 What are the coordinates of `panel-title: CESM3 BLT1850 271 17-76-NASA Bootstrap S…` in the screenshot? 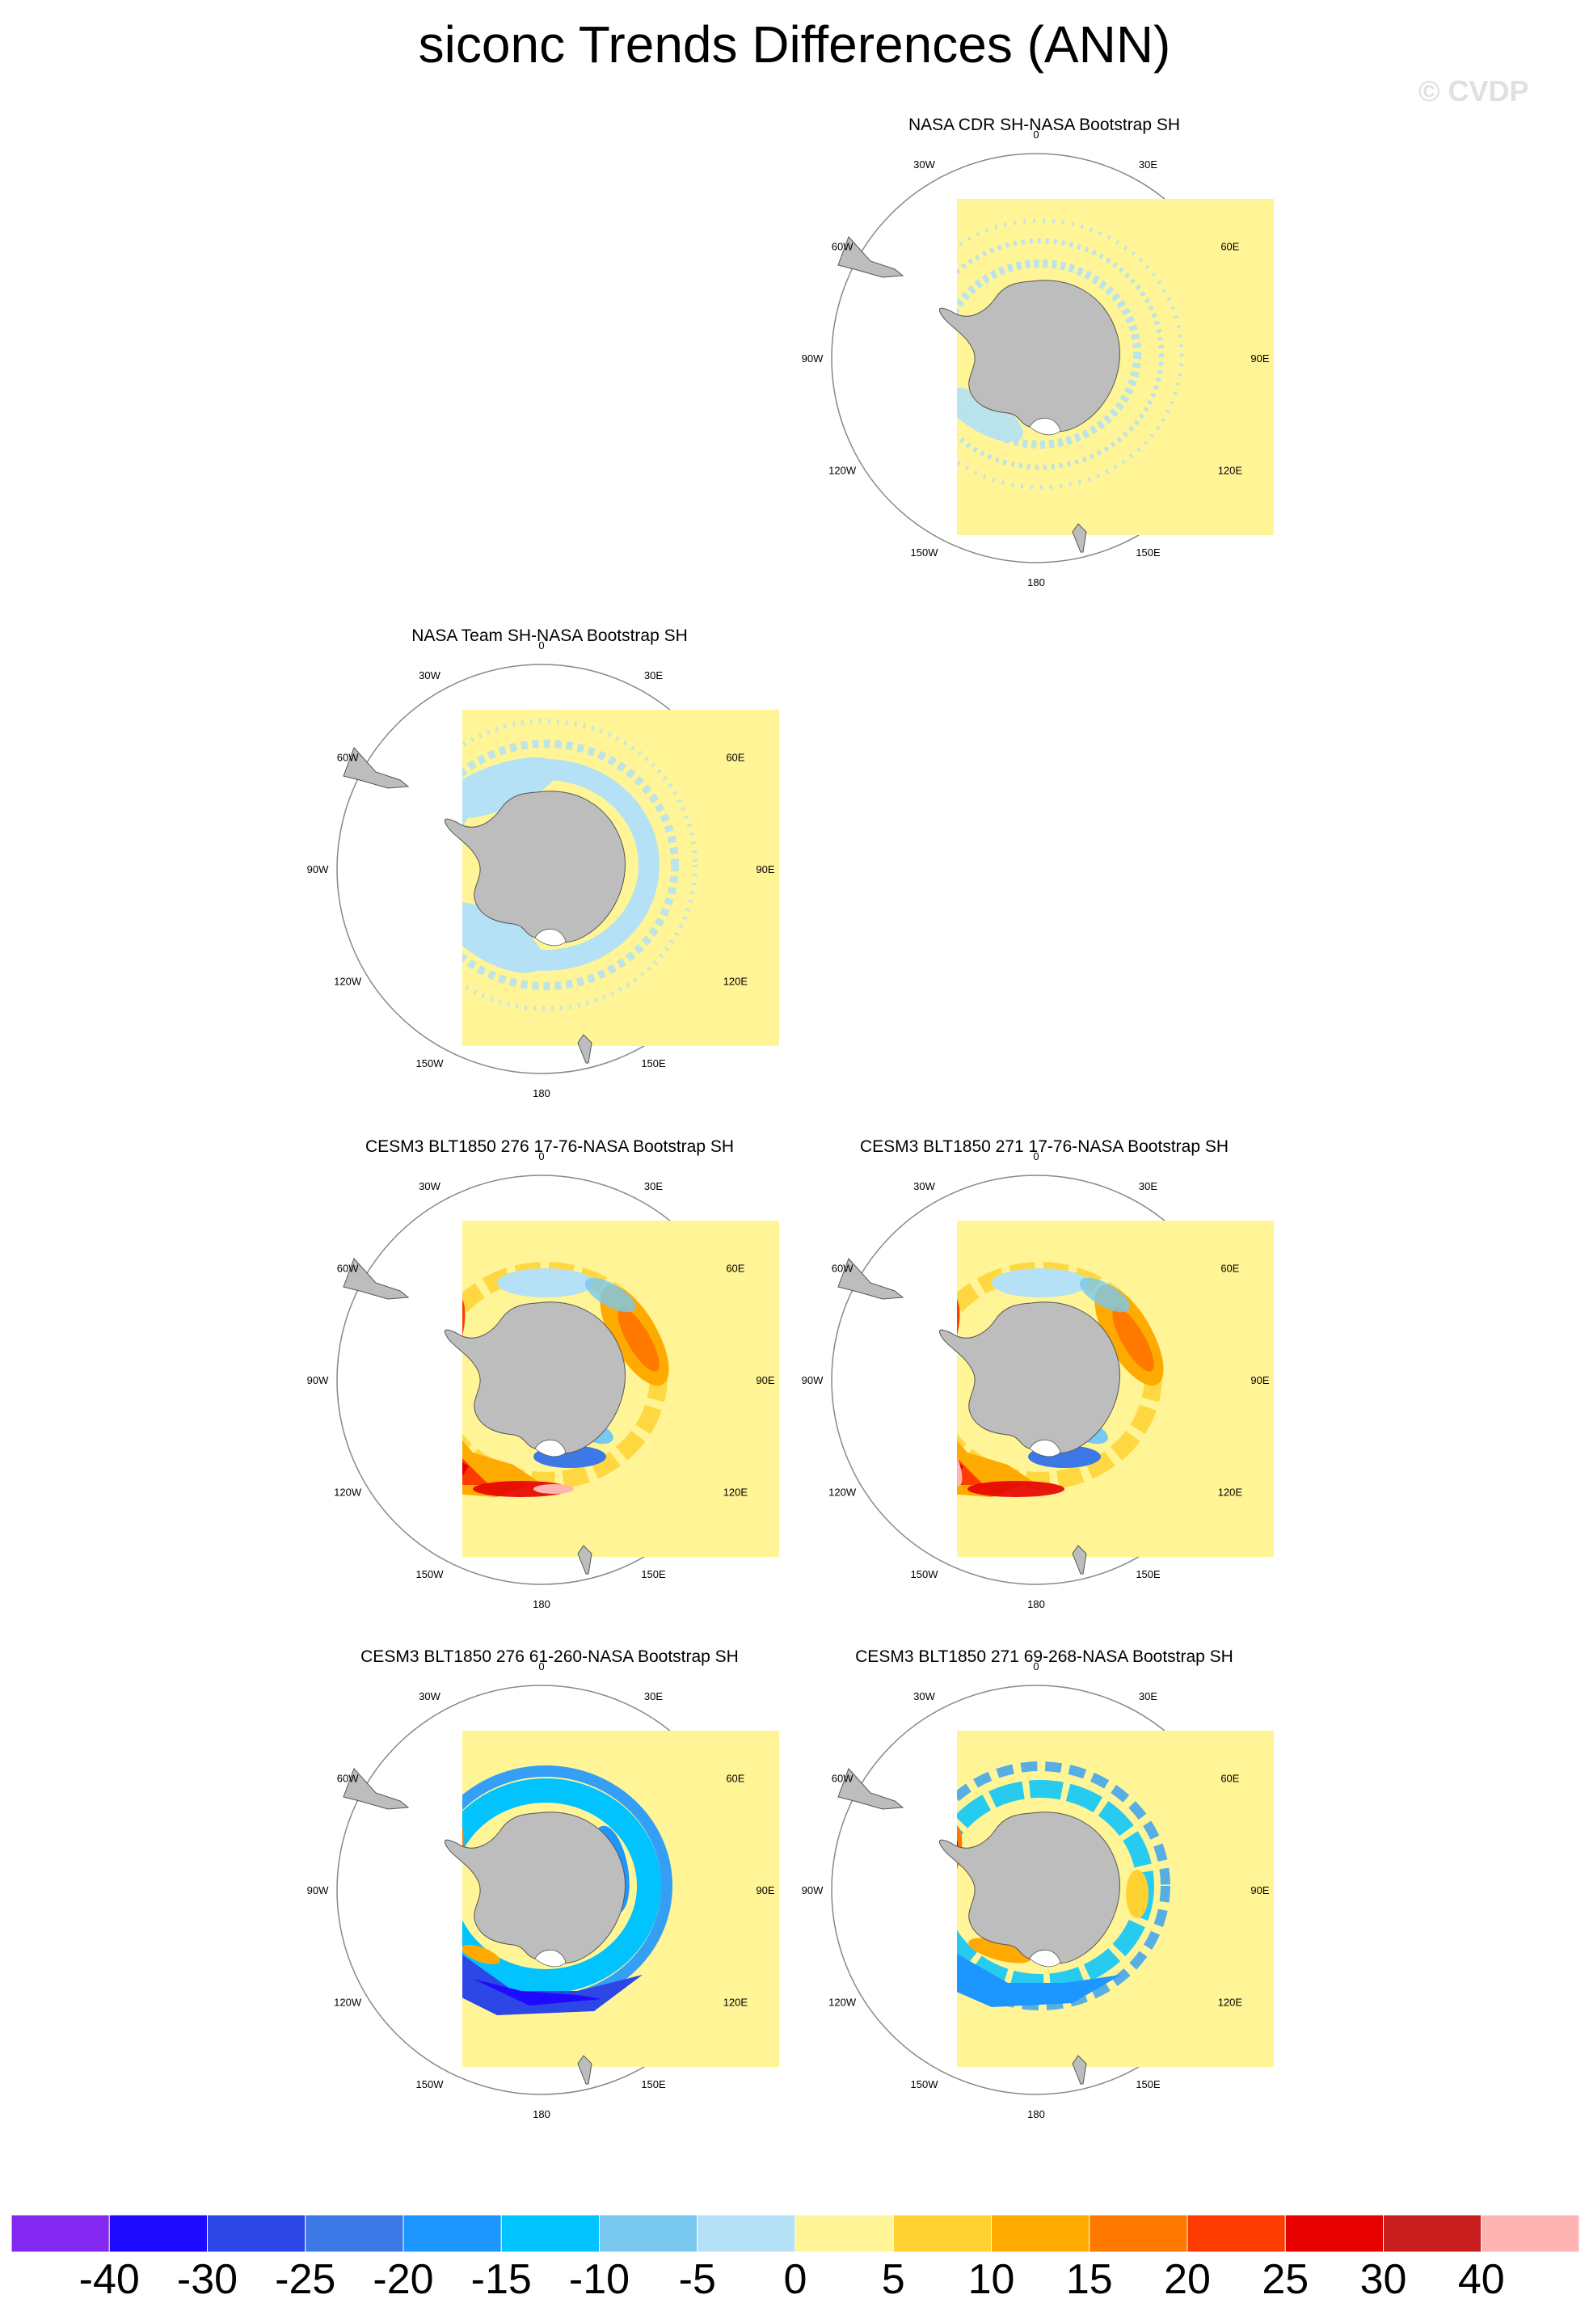 It's located at (1044, 1147).